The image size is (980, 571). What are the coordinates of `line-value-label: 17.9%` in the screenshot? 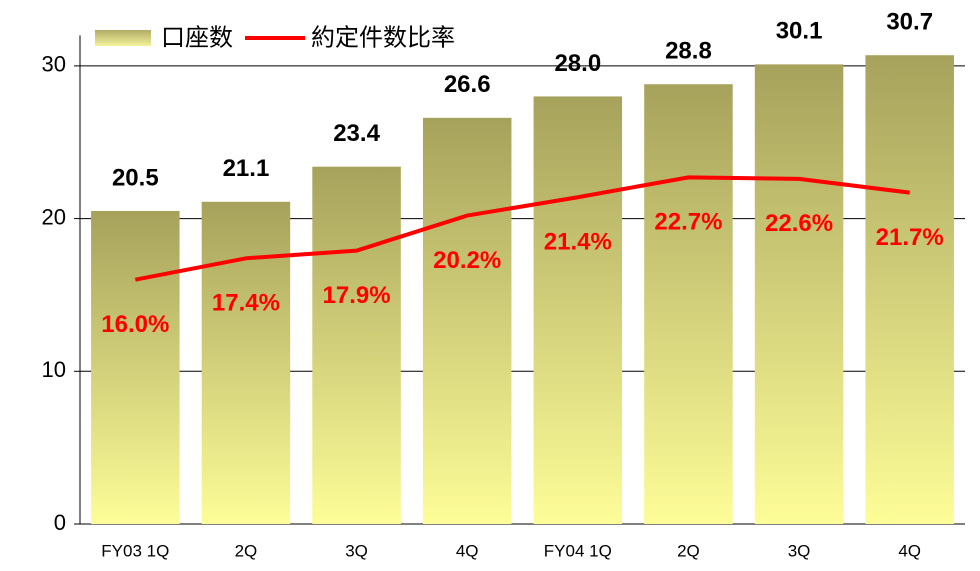 It's located at (357, 295).